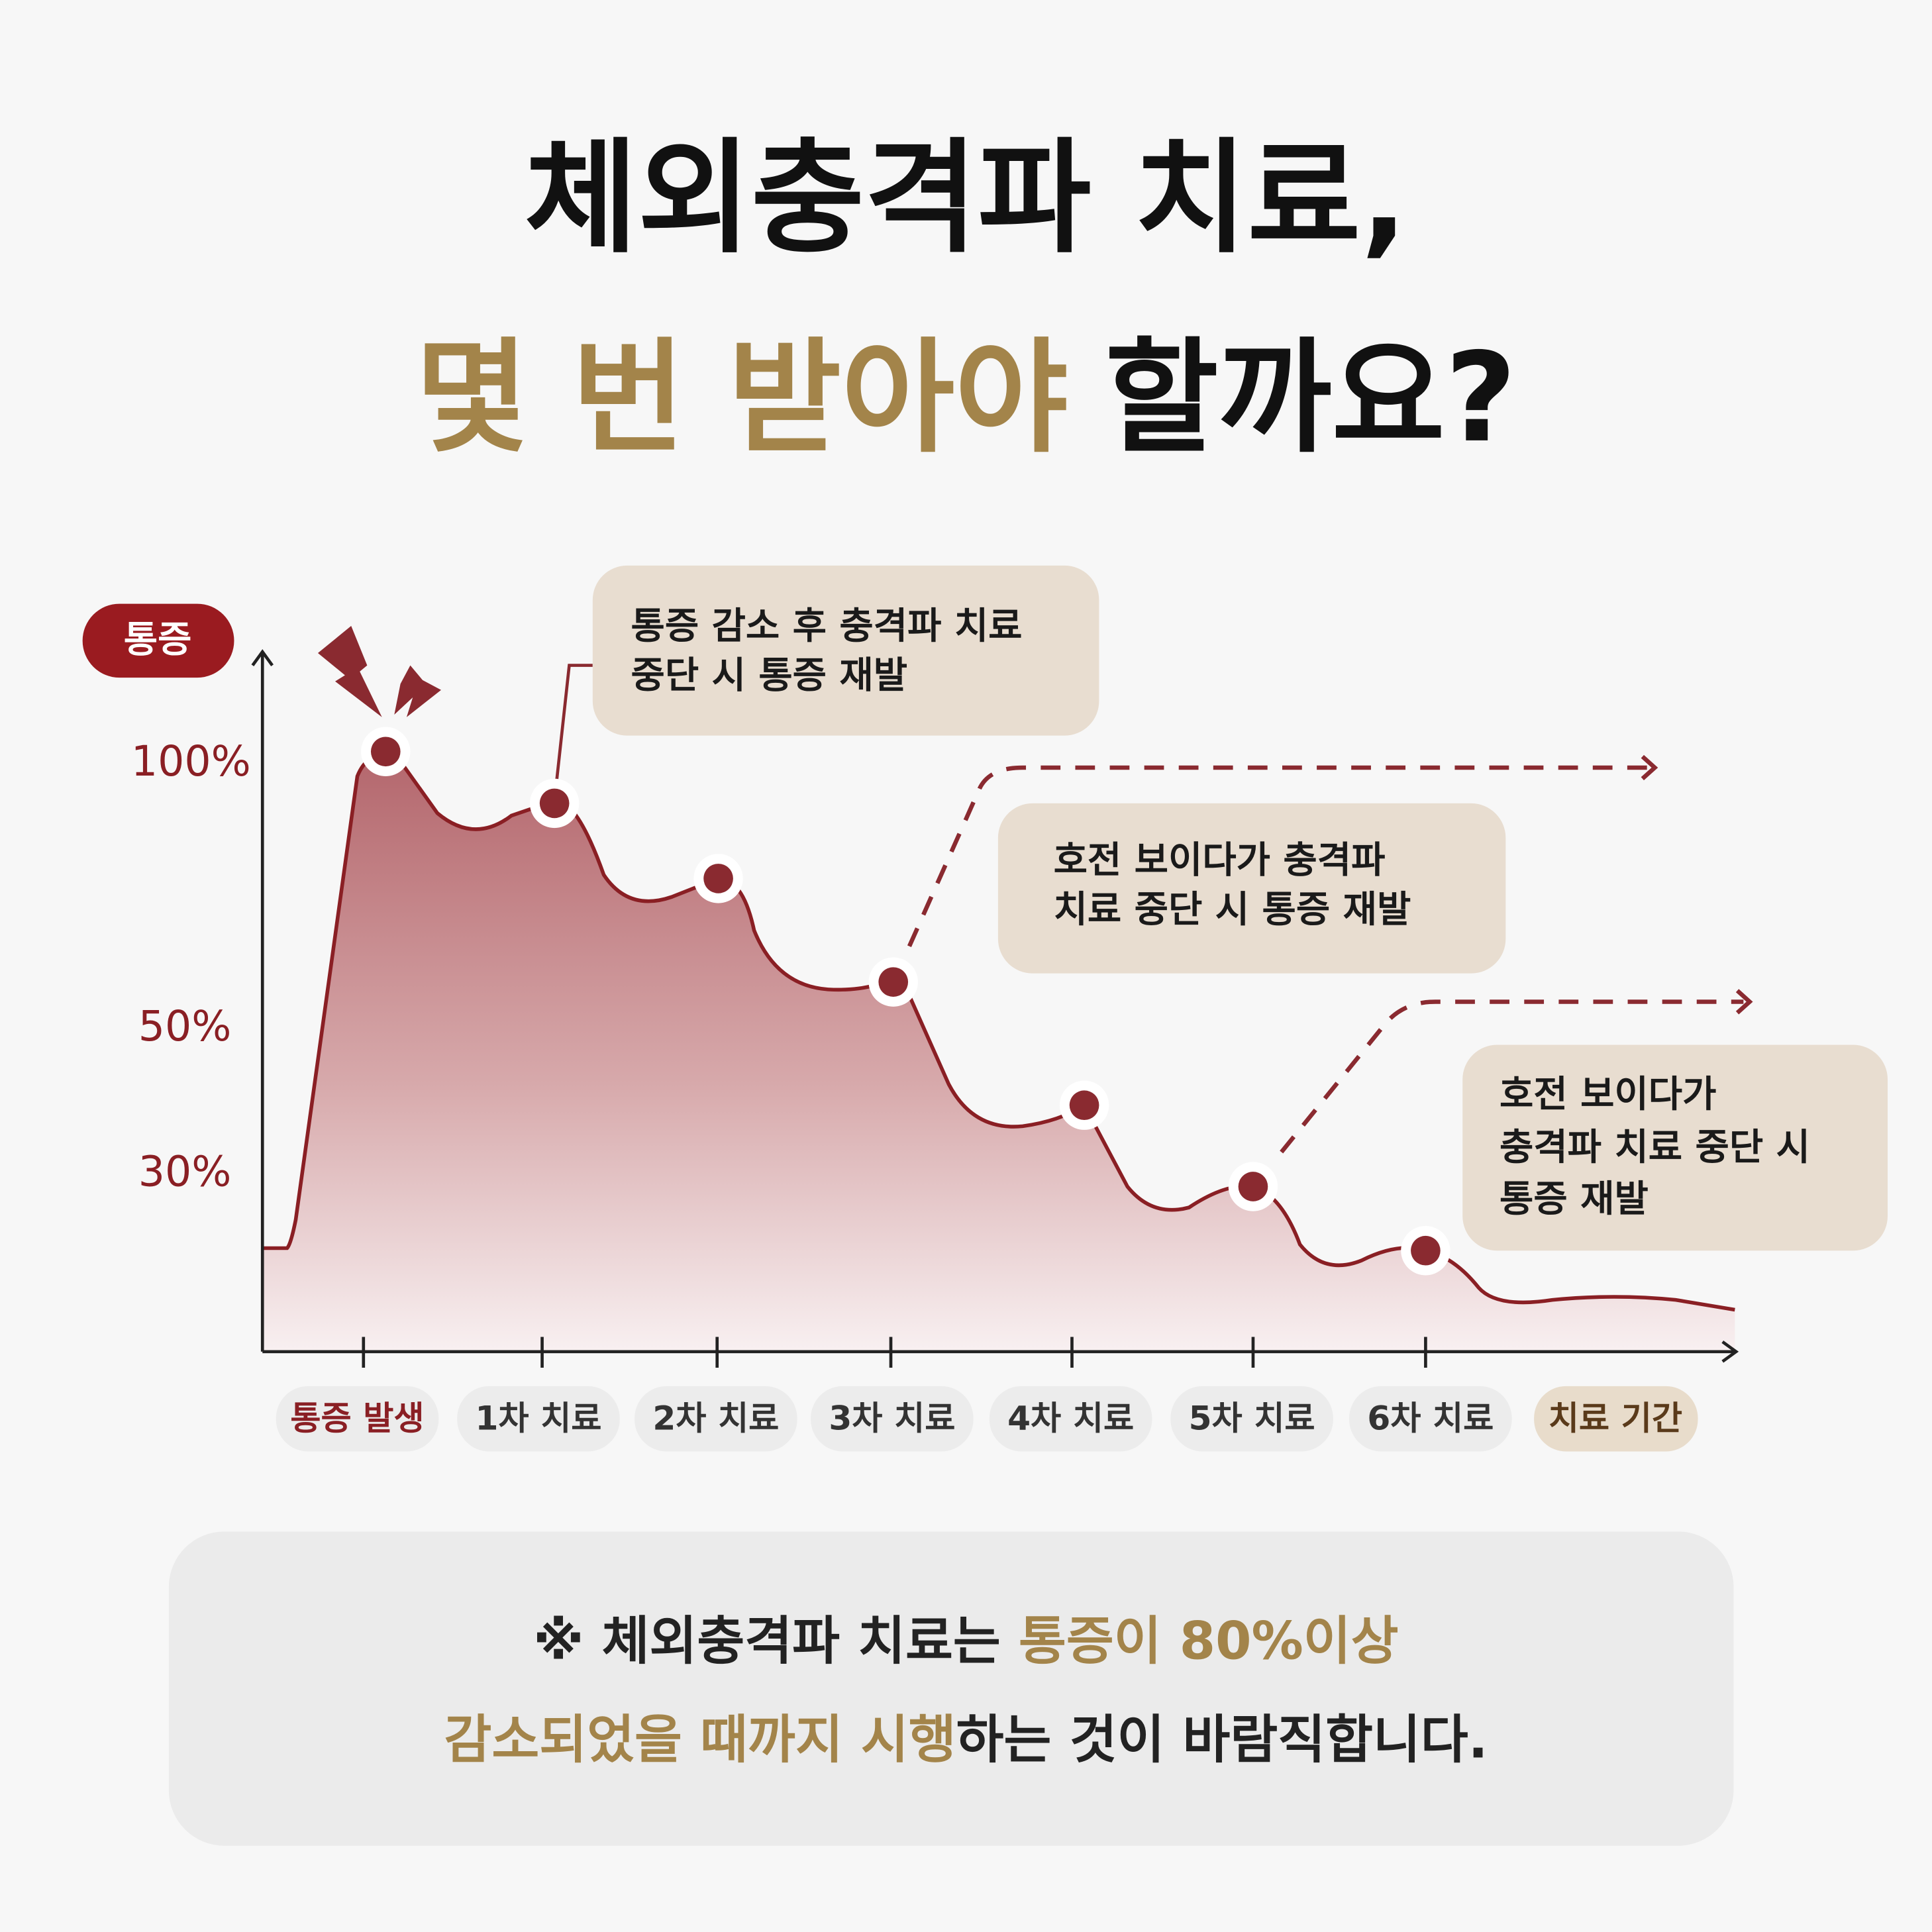 This screenshot has width=1932, height=1932. What do you see at coordinates (191, 761) in the screenshot?
I see `y-tick-label: 100%` at bounding box center [191, 761].